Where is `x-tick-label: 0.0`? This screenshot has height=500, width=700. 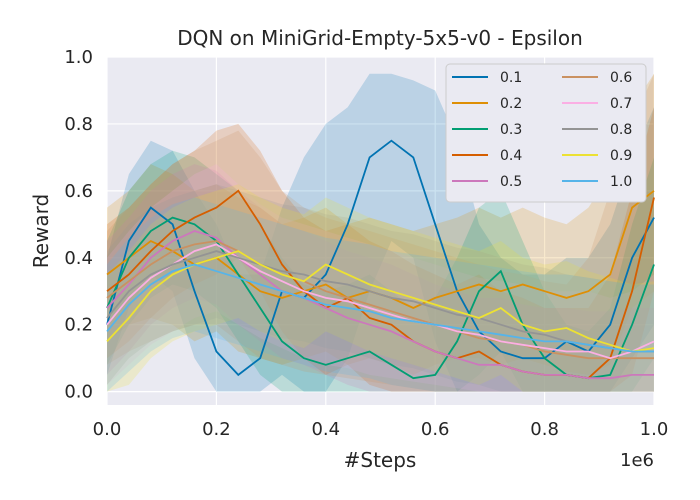
x-tick-label: 0.0 is located at coordinates (107, 429).